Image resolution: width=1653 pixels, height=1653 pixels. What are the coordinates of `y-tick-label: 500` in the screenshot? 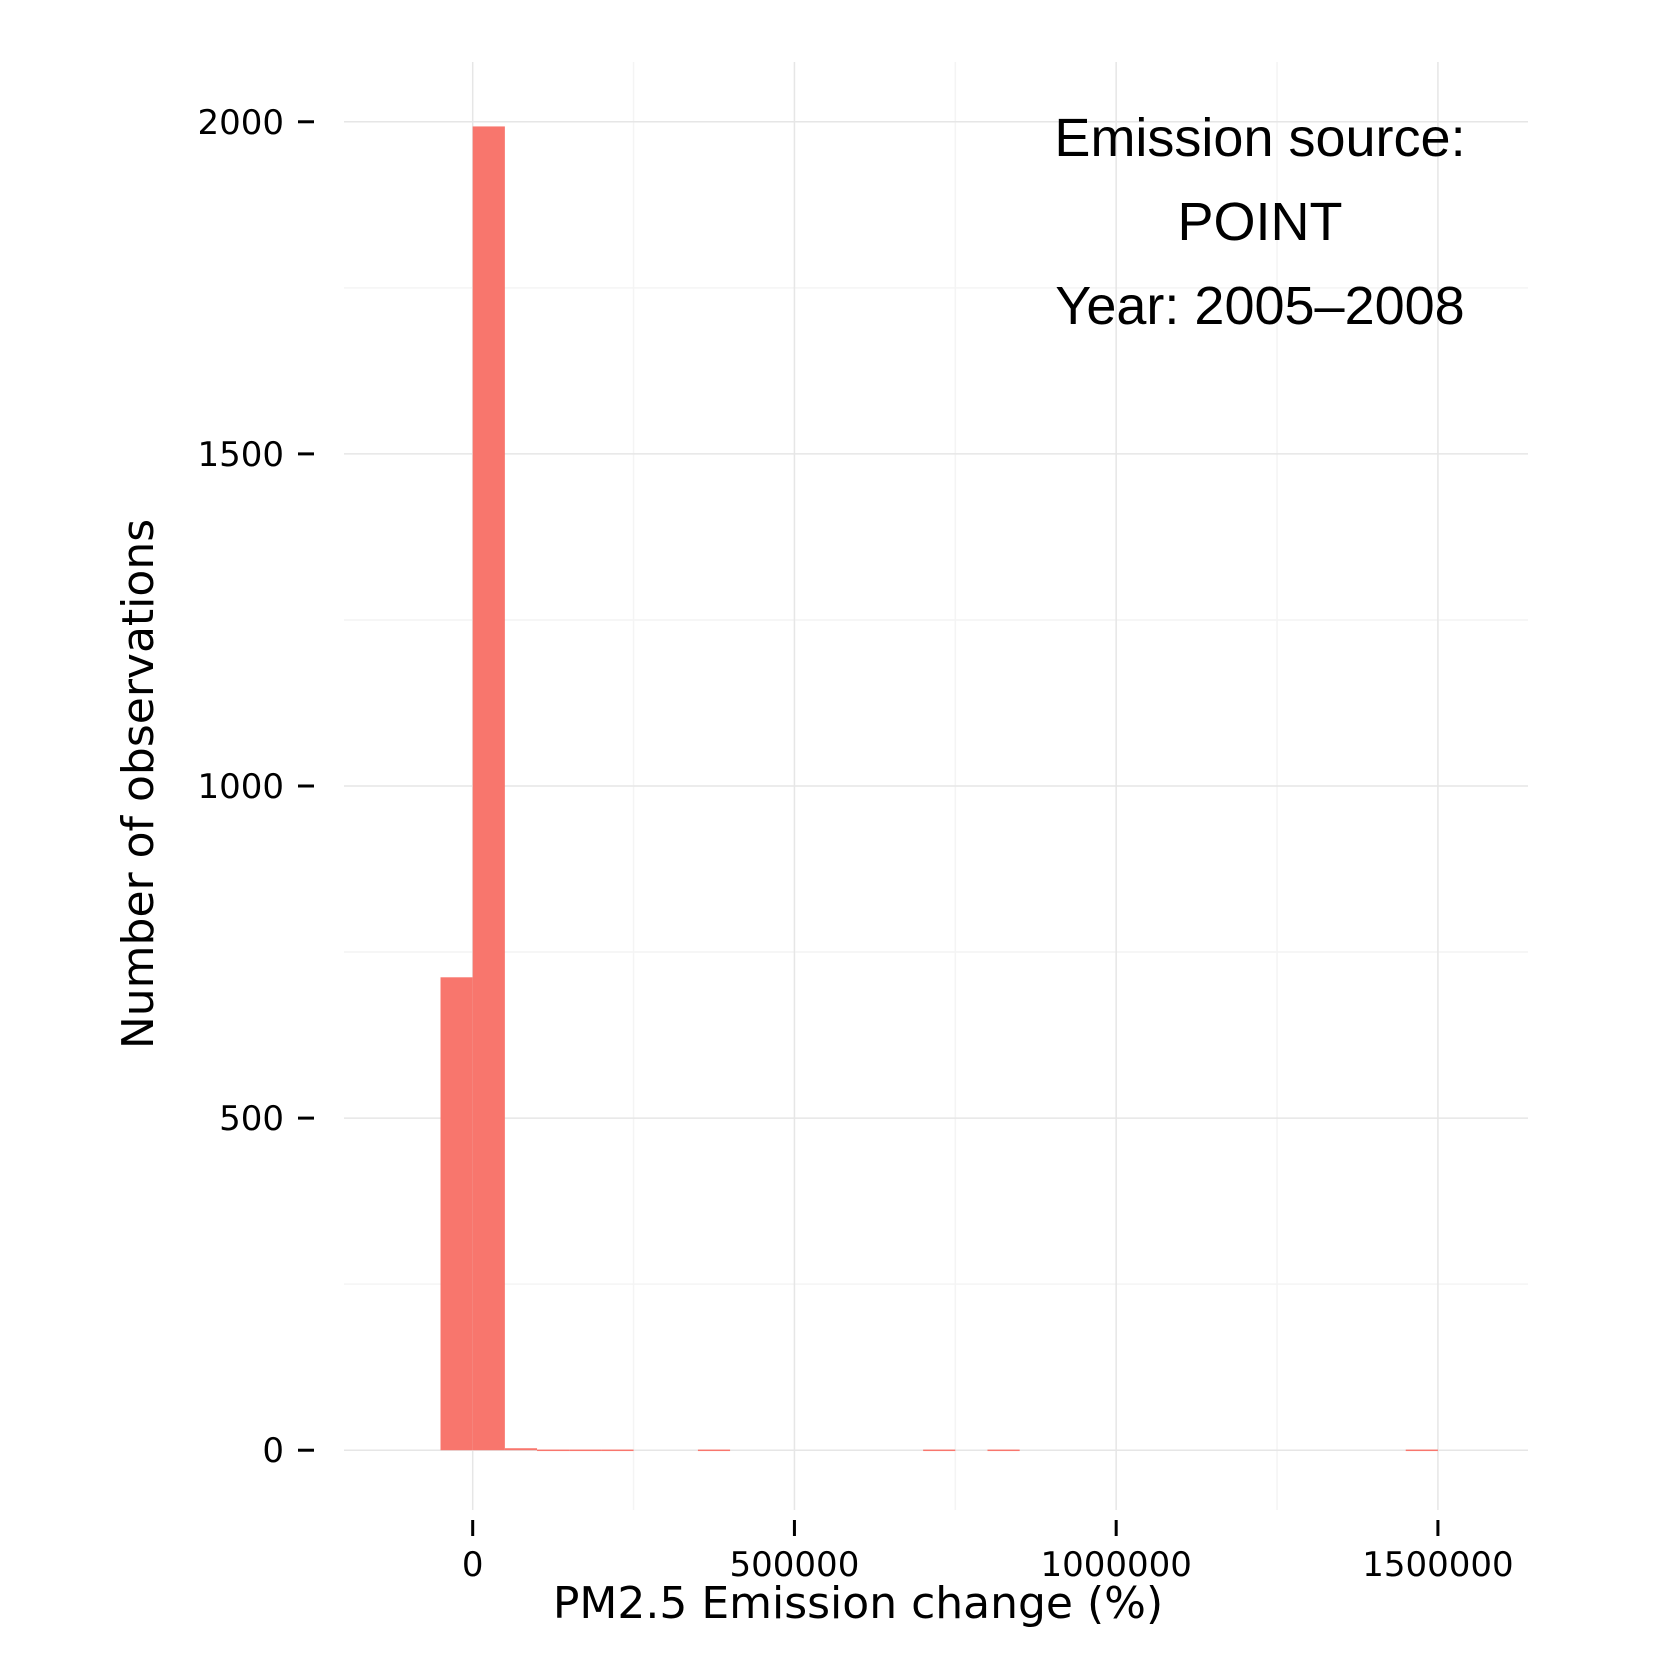 It's located at (251, 1119).